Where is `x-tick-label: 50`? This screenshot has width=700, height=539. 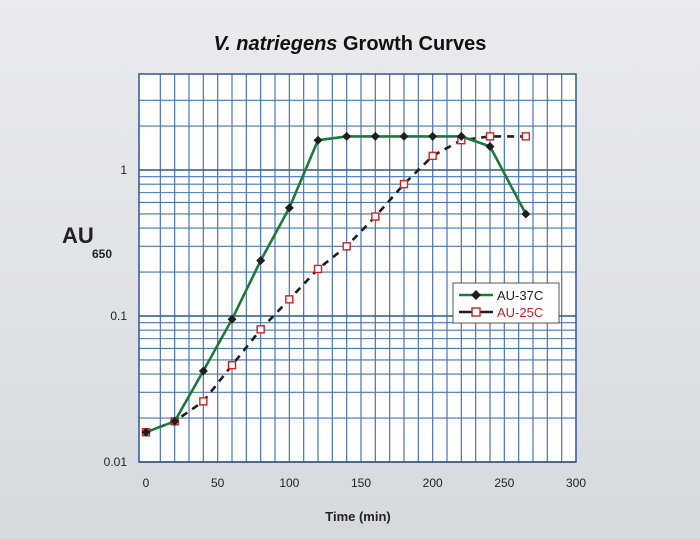 x-tick-label: 50 is located at coordinates (218, 483).